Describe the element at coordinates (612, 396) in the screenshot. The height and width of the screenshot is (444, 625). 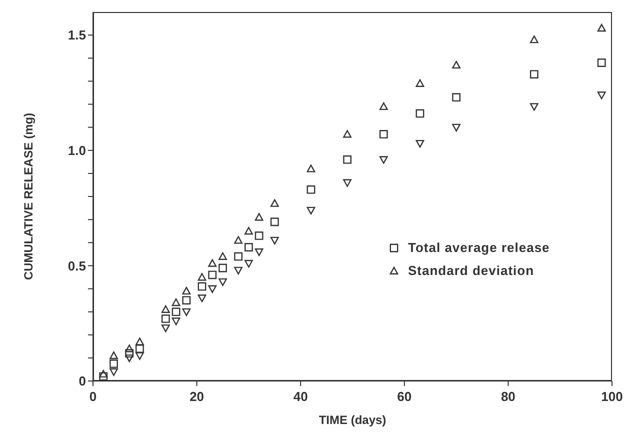
I see `x-tick-label: 100` at that location.